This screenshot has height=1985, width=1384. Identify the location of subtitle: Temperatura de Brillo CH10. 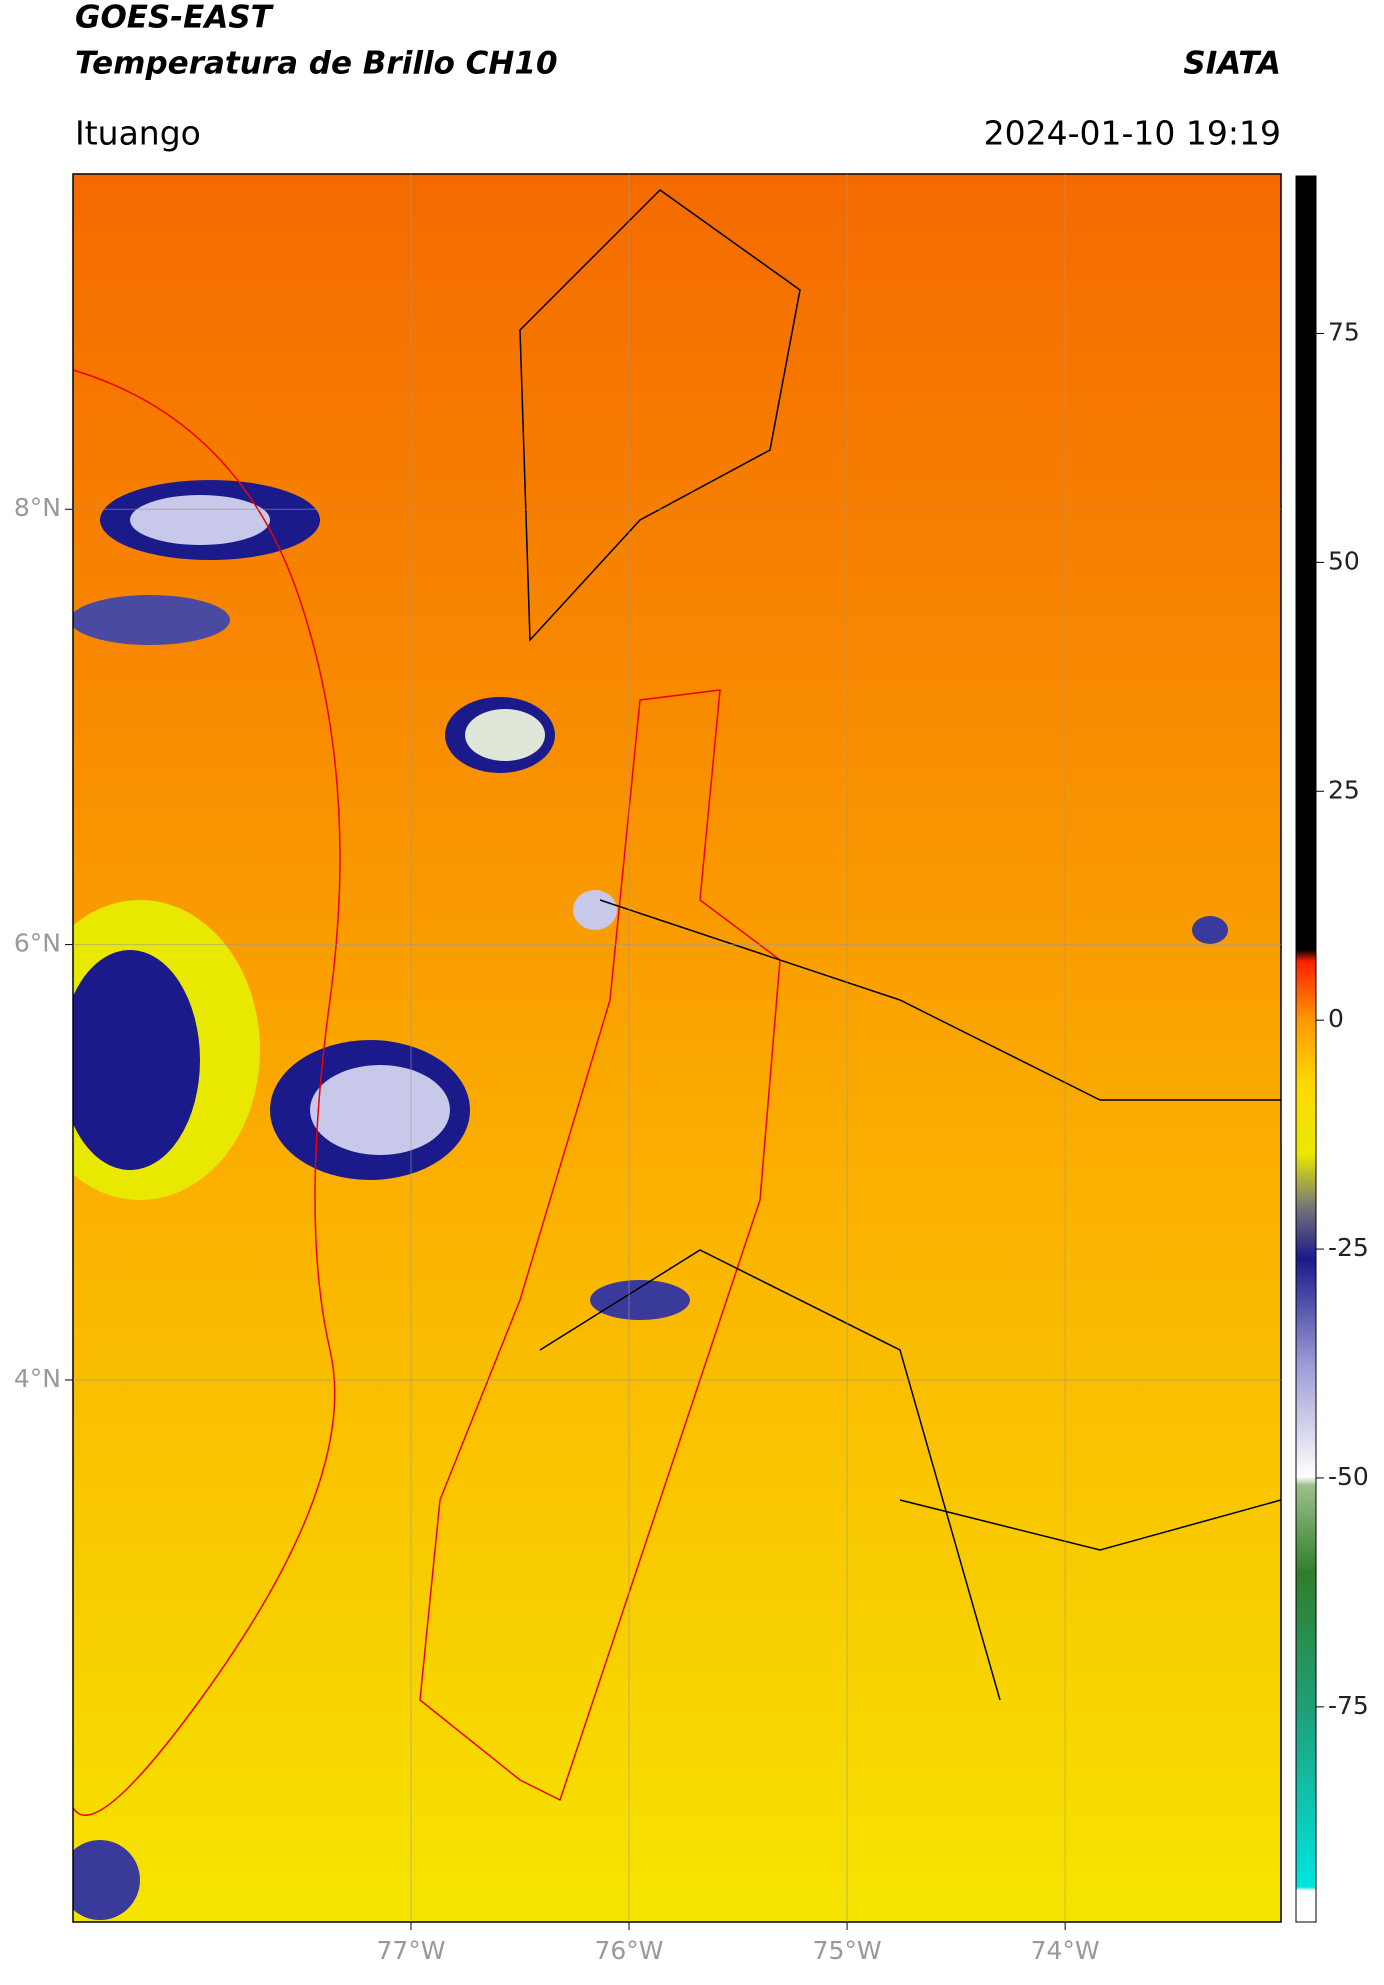
(316, 64).